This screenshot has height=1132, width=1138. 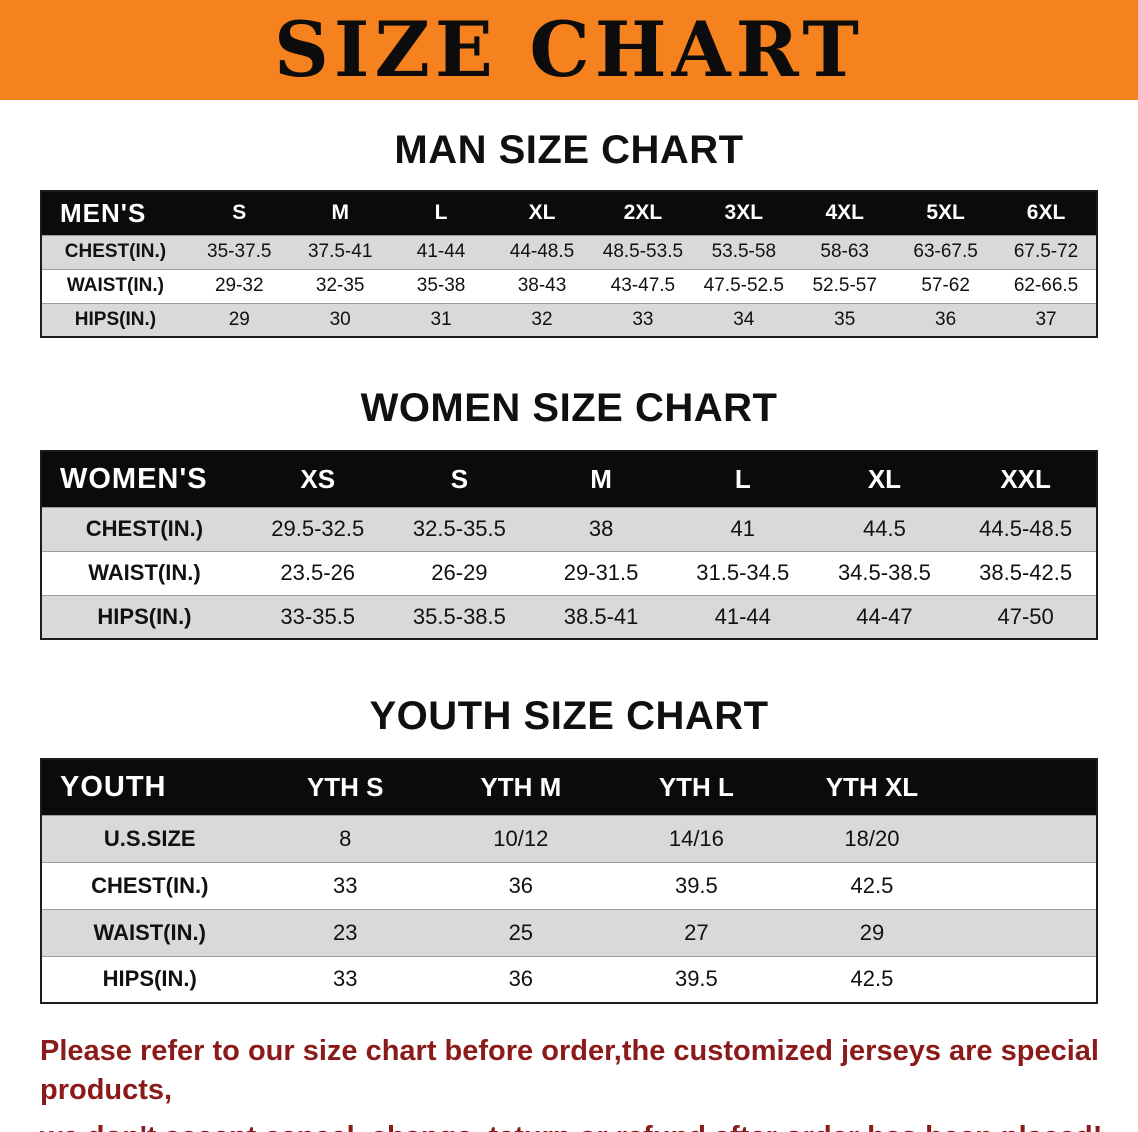 What do you see at coordinates (1046, 251) in the screenshot?
I see `size-value-cell: 67.5-72` at bounding box center [1046, 251].